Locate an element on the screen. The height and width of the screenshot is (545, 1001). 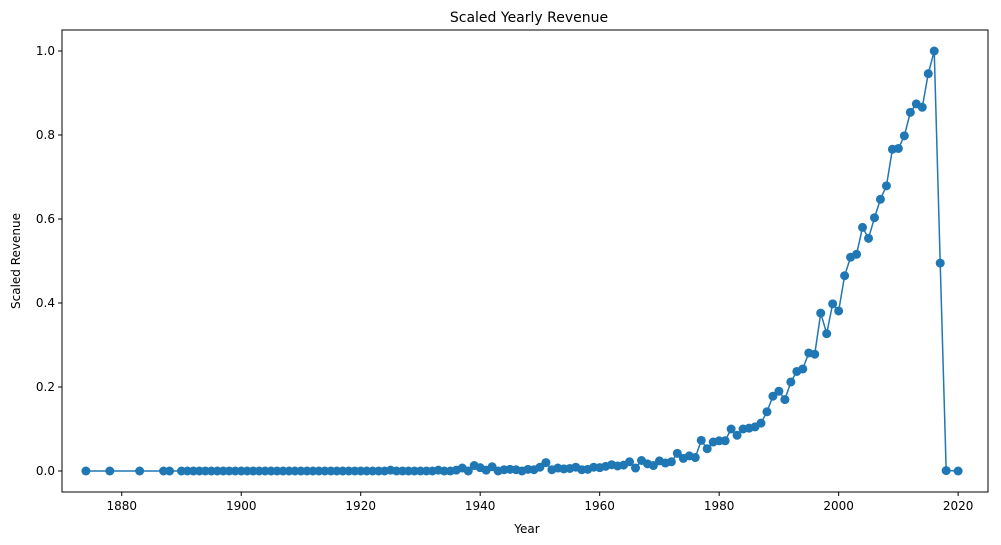
y-tick-label: 1.0 is located at coordinates (45, 51).